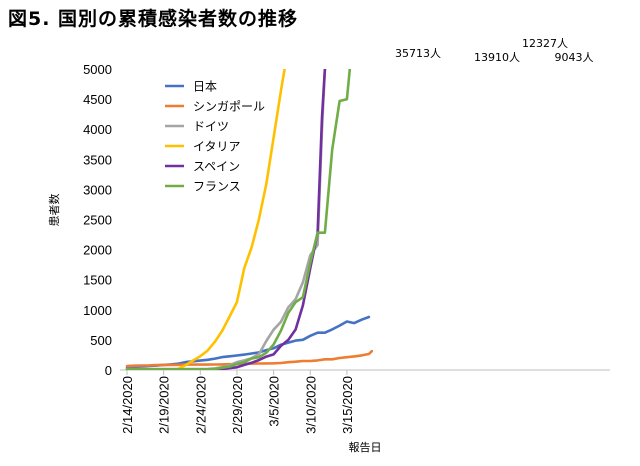  Describe the element at coordinates (574, 57) in the screenshot. I see `annotation-label: 9043人` at that location.